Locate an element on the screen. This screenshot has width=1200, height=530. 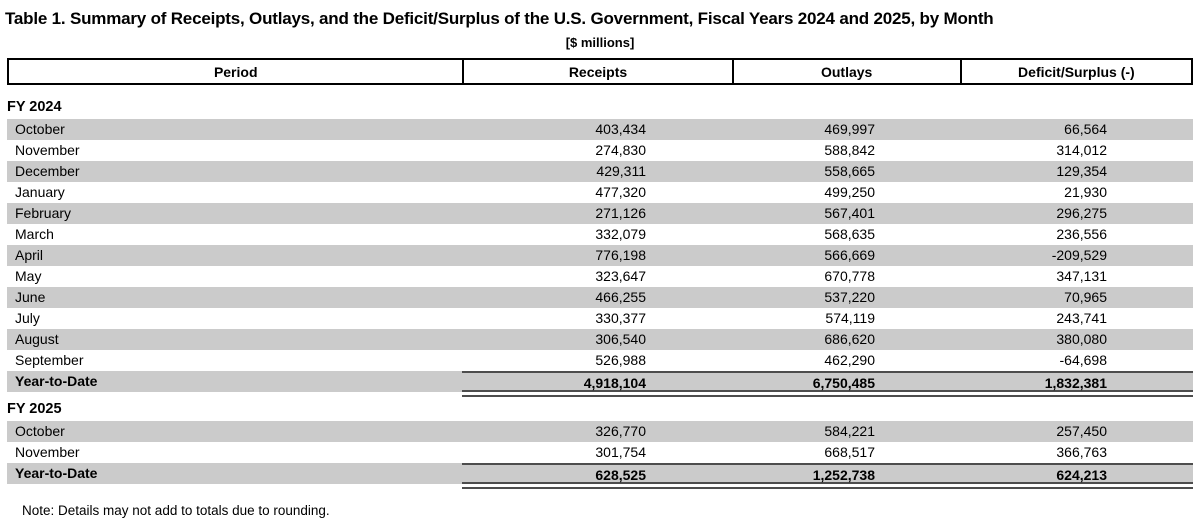
numeric-cells: 4,918,104 6,750,485 1,832,381 is located at coordinates (827, 381).